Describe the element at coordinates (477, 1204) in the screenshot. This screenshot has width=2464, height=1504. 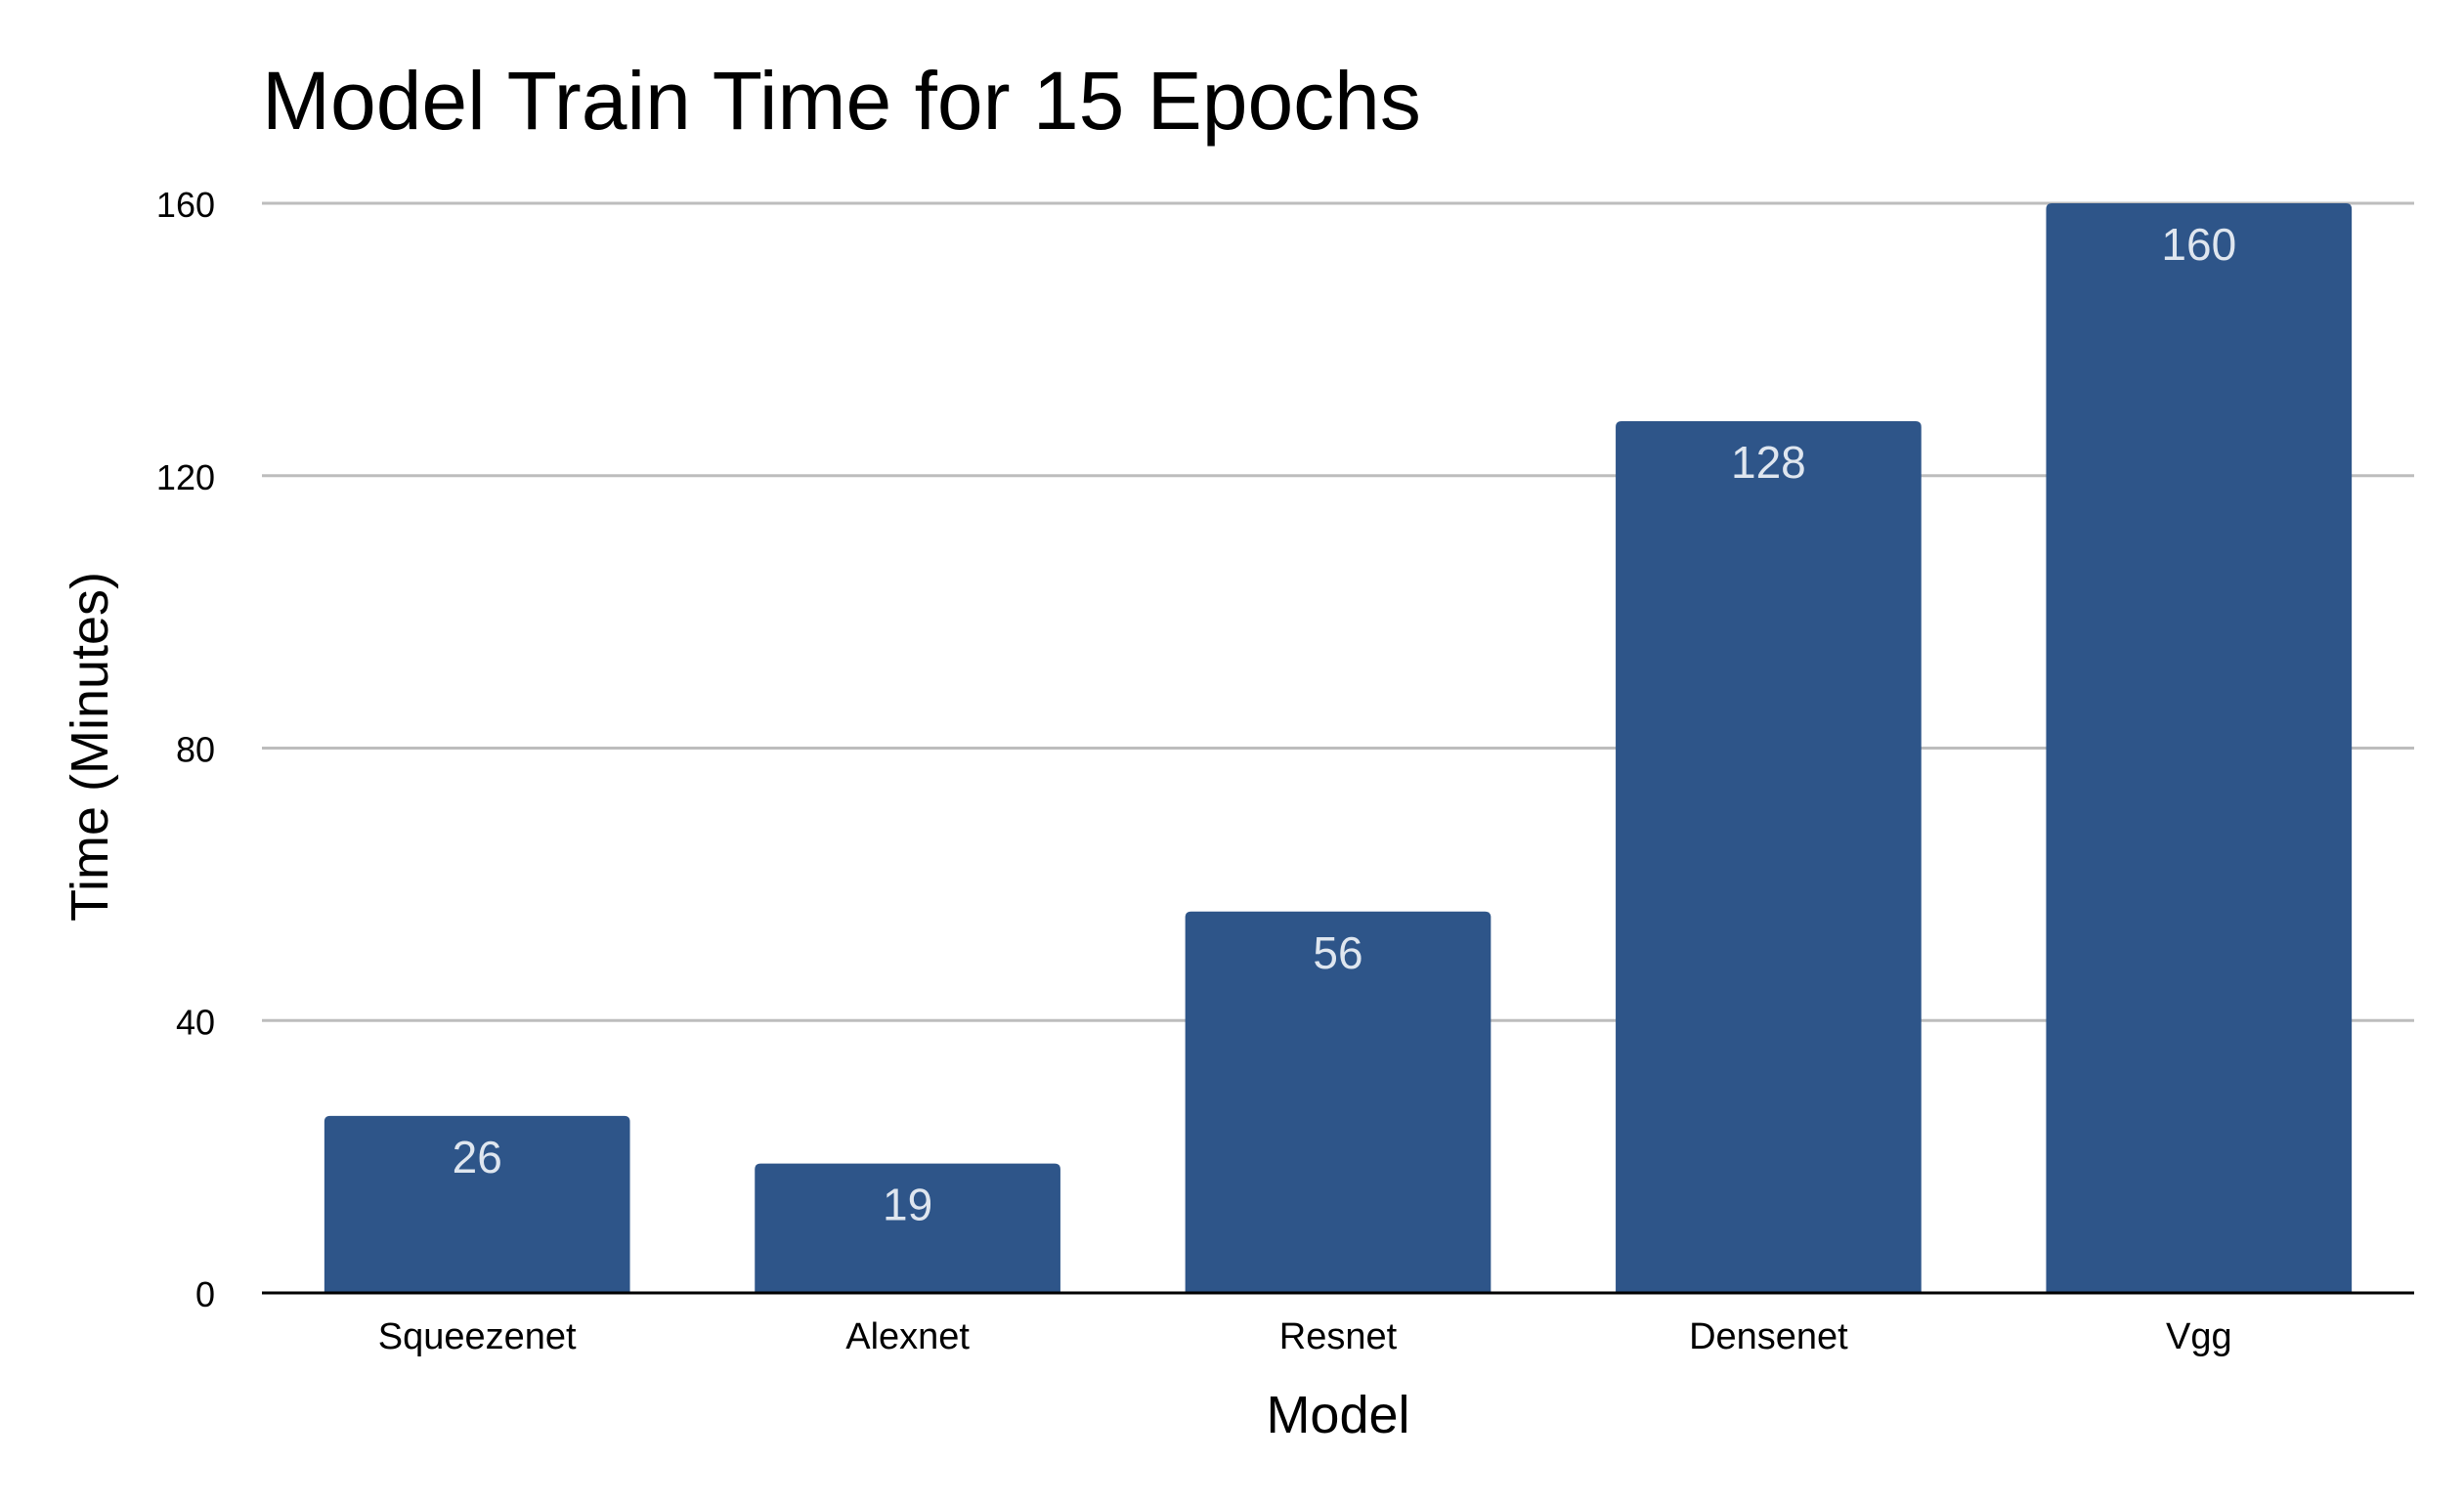
I see `bar-squeezenet` at that location.